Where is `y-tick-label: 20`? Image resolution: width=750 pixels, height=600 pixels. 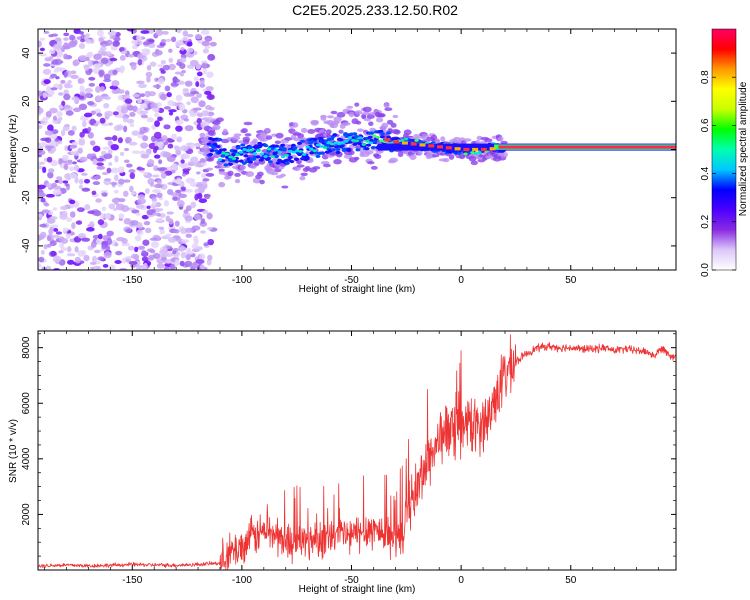
y-tick-label: 20 is located at coordinates (26, 101).